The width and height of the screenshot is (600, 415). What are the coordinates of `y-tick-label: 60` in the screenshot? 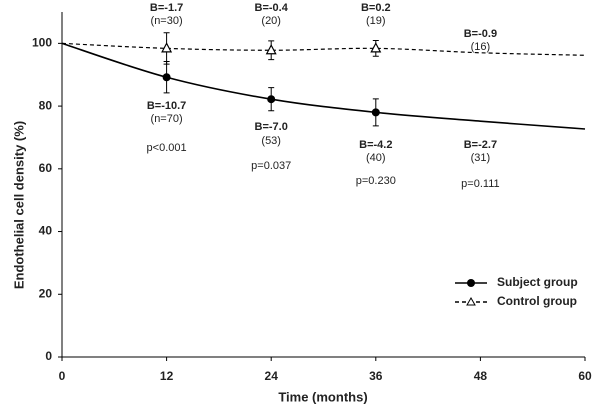 It's located at (46, 168).